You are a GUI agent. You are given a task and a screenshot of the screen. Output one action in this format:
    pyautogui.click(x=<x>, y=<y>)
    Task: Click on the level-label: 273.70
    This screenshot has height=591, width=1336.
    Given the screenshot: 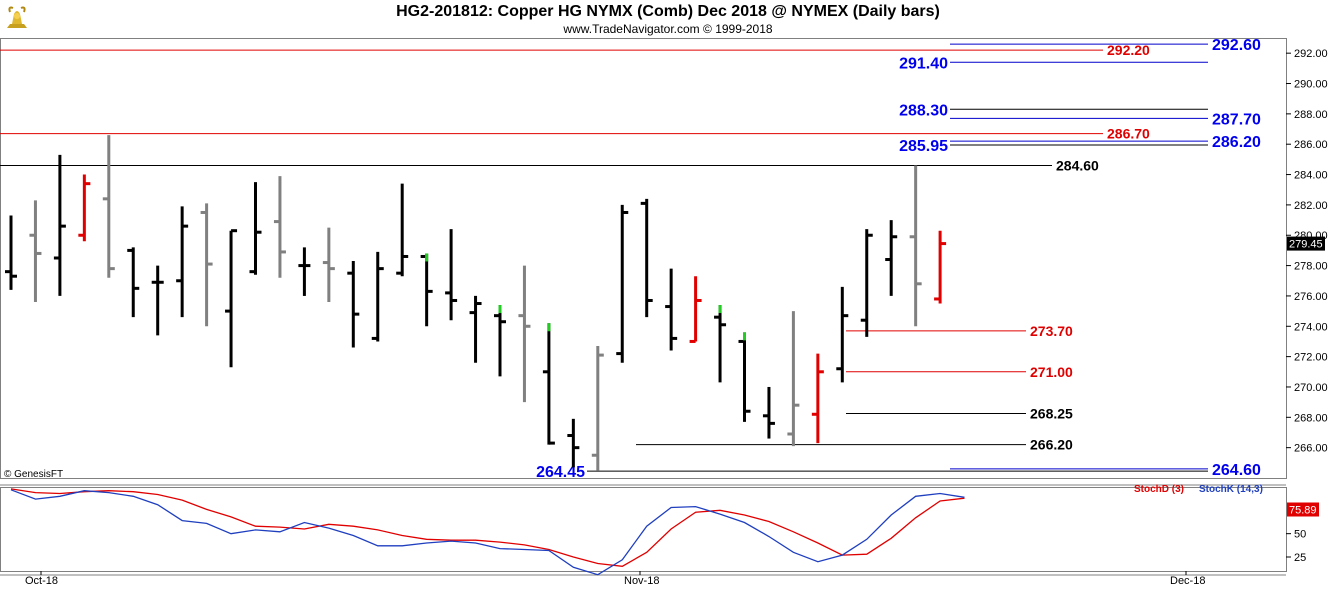 What is the action you would take?
    pyautogui.click(x=1051, y=331)
    